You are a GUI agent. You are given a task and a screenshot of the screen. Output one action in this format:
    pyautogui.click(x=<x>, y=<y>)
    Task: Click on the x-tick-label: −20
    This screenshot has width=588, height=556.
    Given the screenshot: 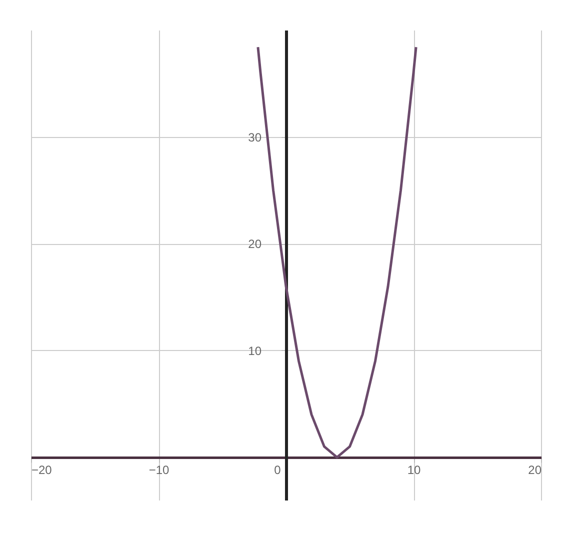 What is the action you would take?
    pyautogui.click(x=42, y=469)
    